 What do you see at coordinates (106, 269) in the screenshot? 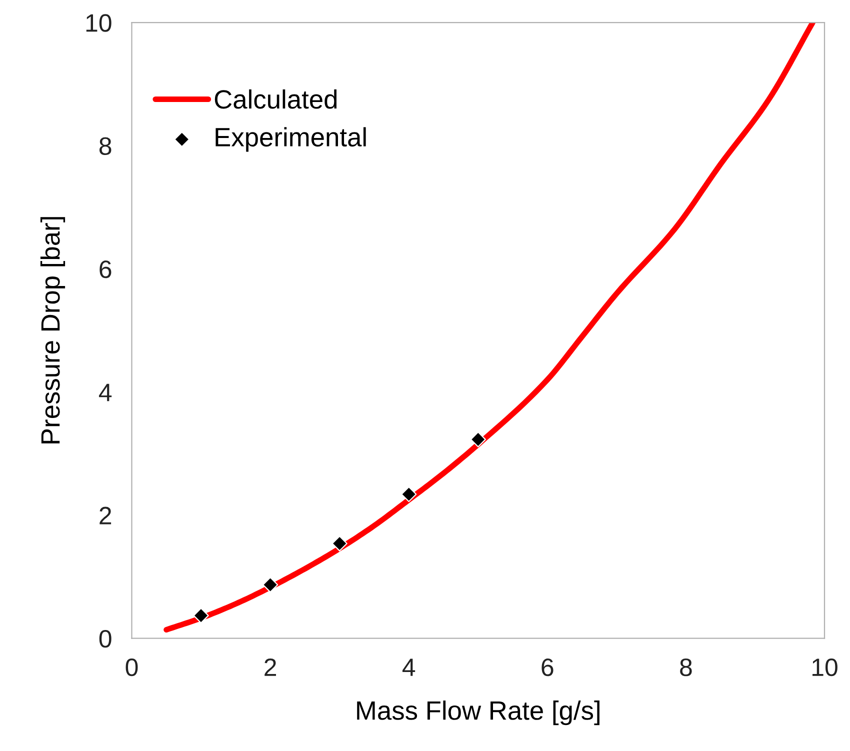
I see `y-tick-label: 6` at bounding box center [106, 269].